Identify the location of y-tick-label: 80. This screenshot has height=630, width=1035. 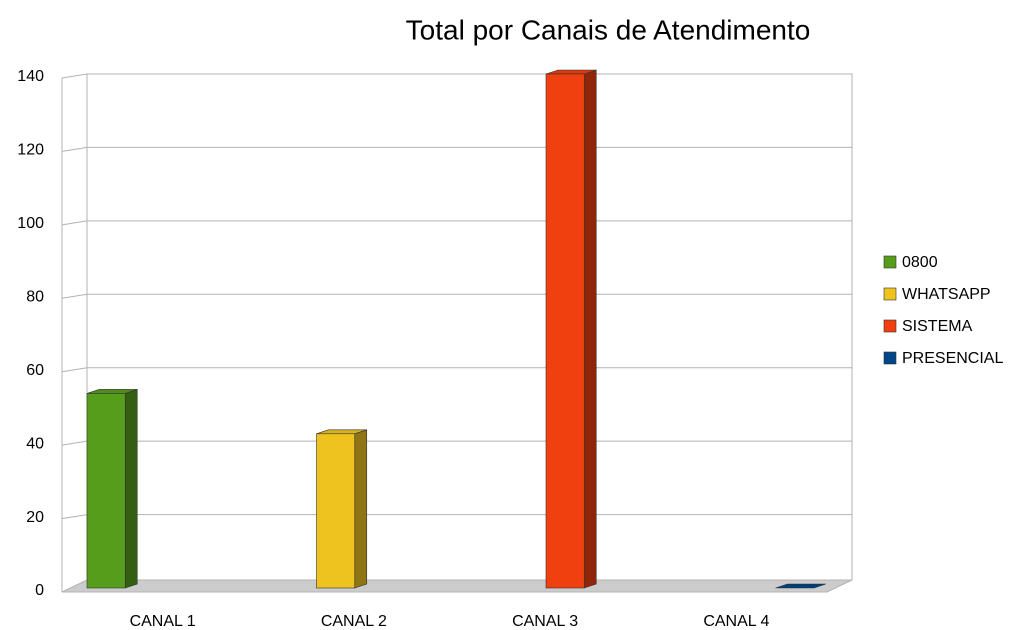
(35, 297).